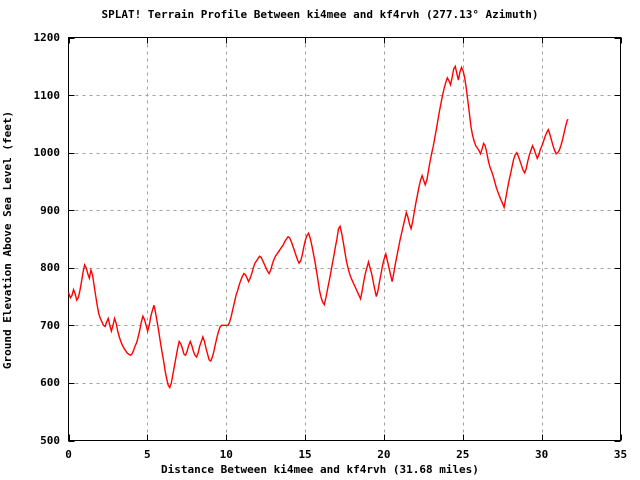 This screenshot has width=640, height=480. What do you see at coordinates (50, 383) in the screenshot?
I see `y-tick-label: 600` at bounding box center [50, 383].